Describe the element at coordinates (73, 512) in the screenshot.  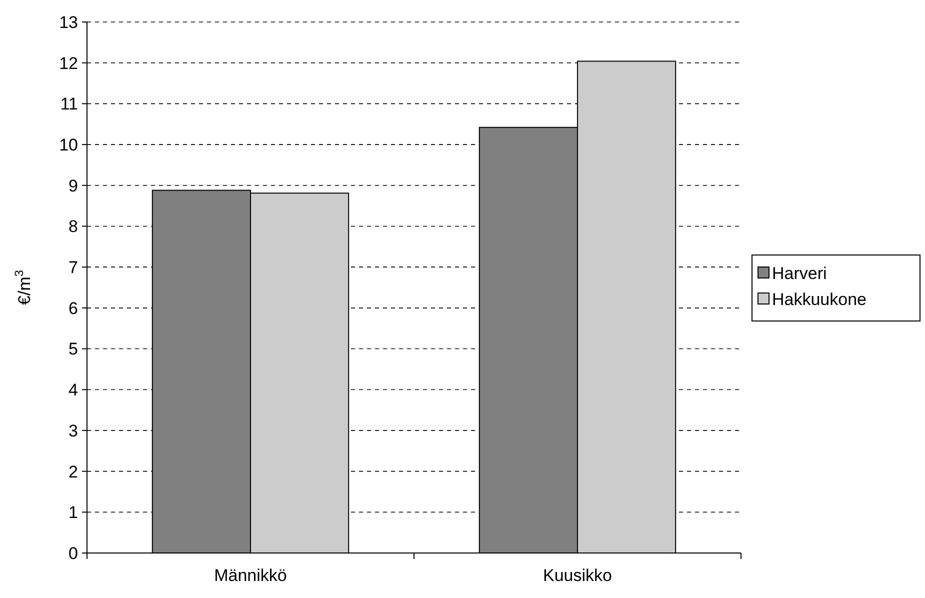
I see `y-tick-label: 1` at that location.